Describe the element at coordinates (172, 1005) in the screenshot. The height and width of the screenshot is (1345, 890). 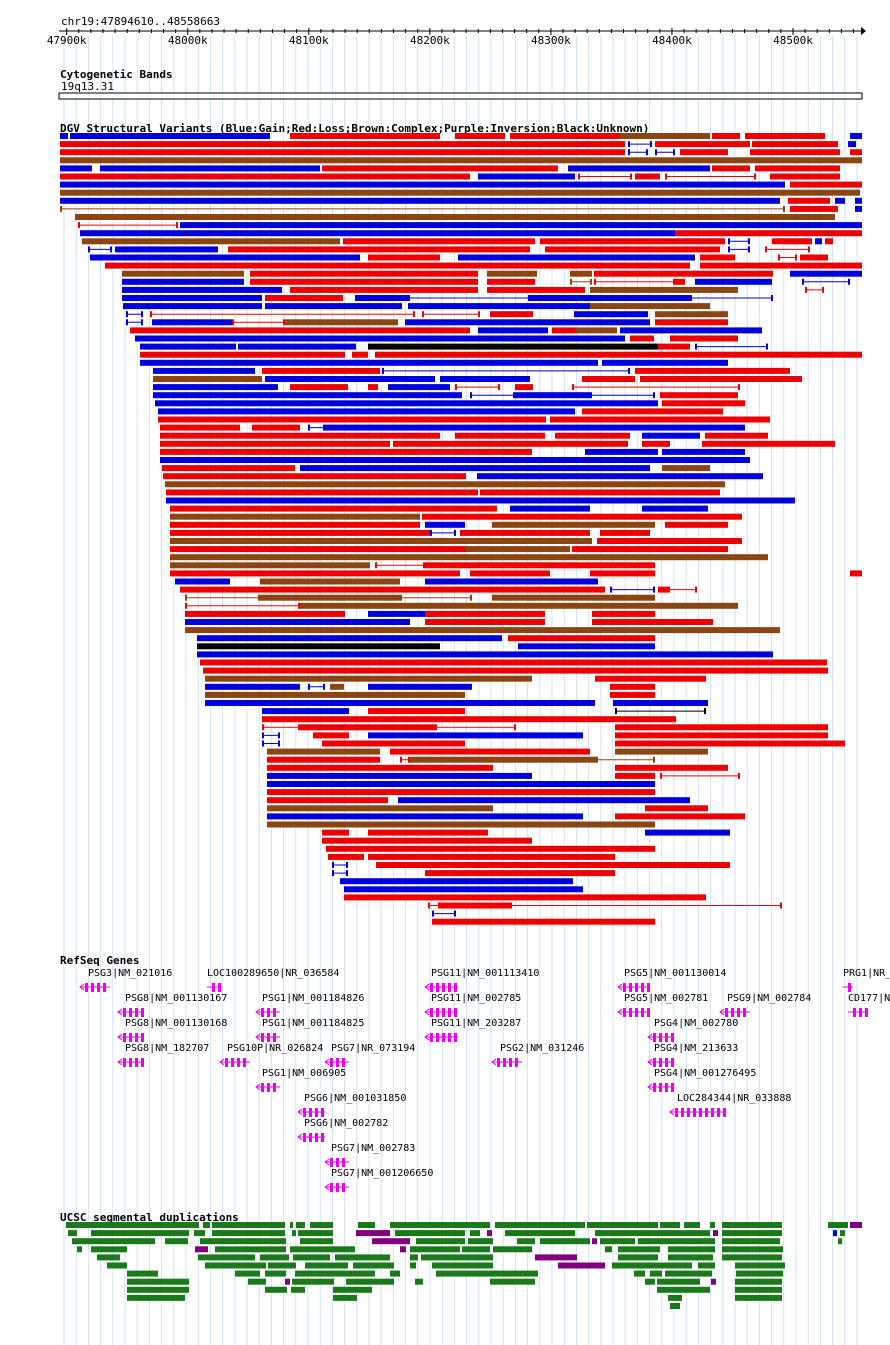
I see `refseq-gene: PSG8|NM_001130167` at that location.